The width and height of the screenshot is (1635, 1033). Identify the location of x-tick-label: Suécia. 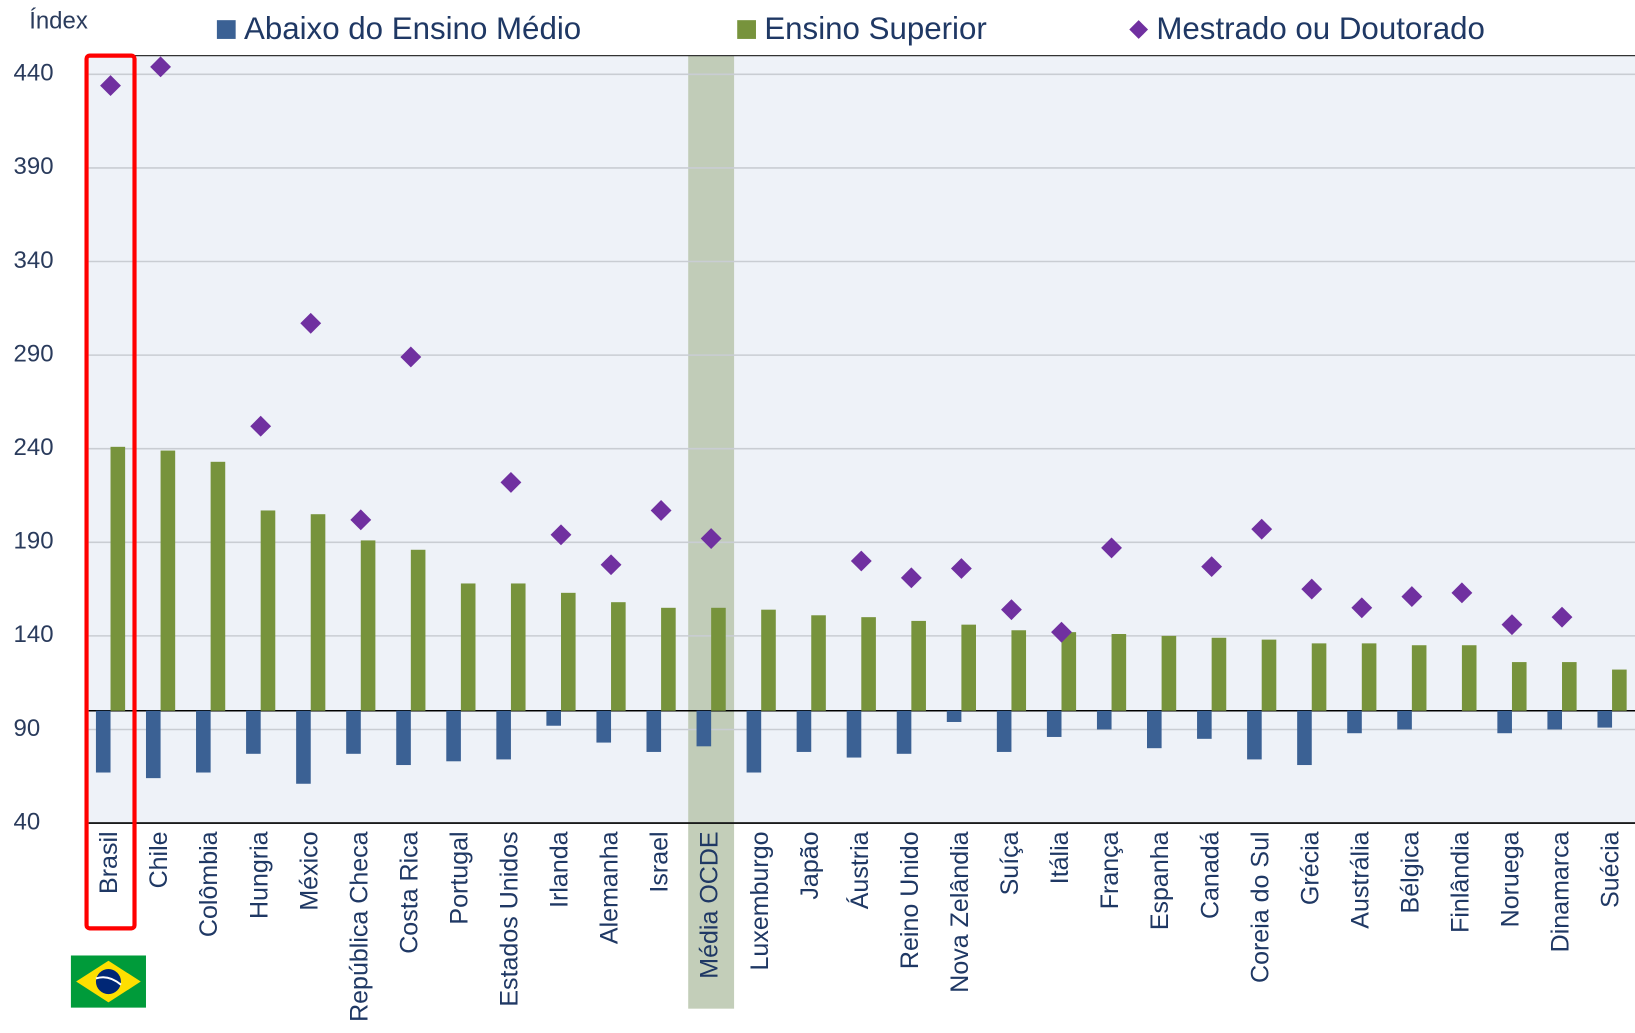
(1611, 869).